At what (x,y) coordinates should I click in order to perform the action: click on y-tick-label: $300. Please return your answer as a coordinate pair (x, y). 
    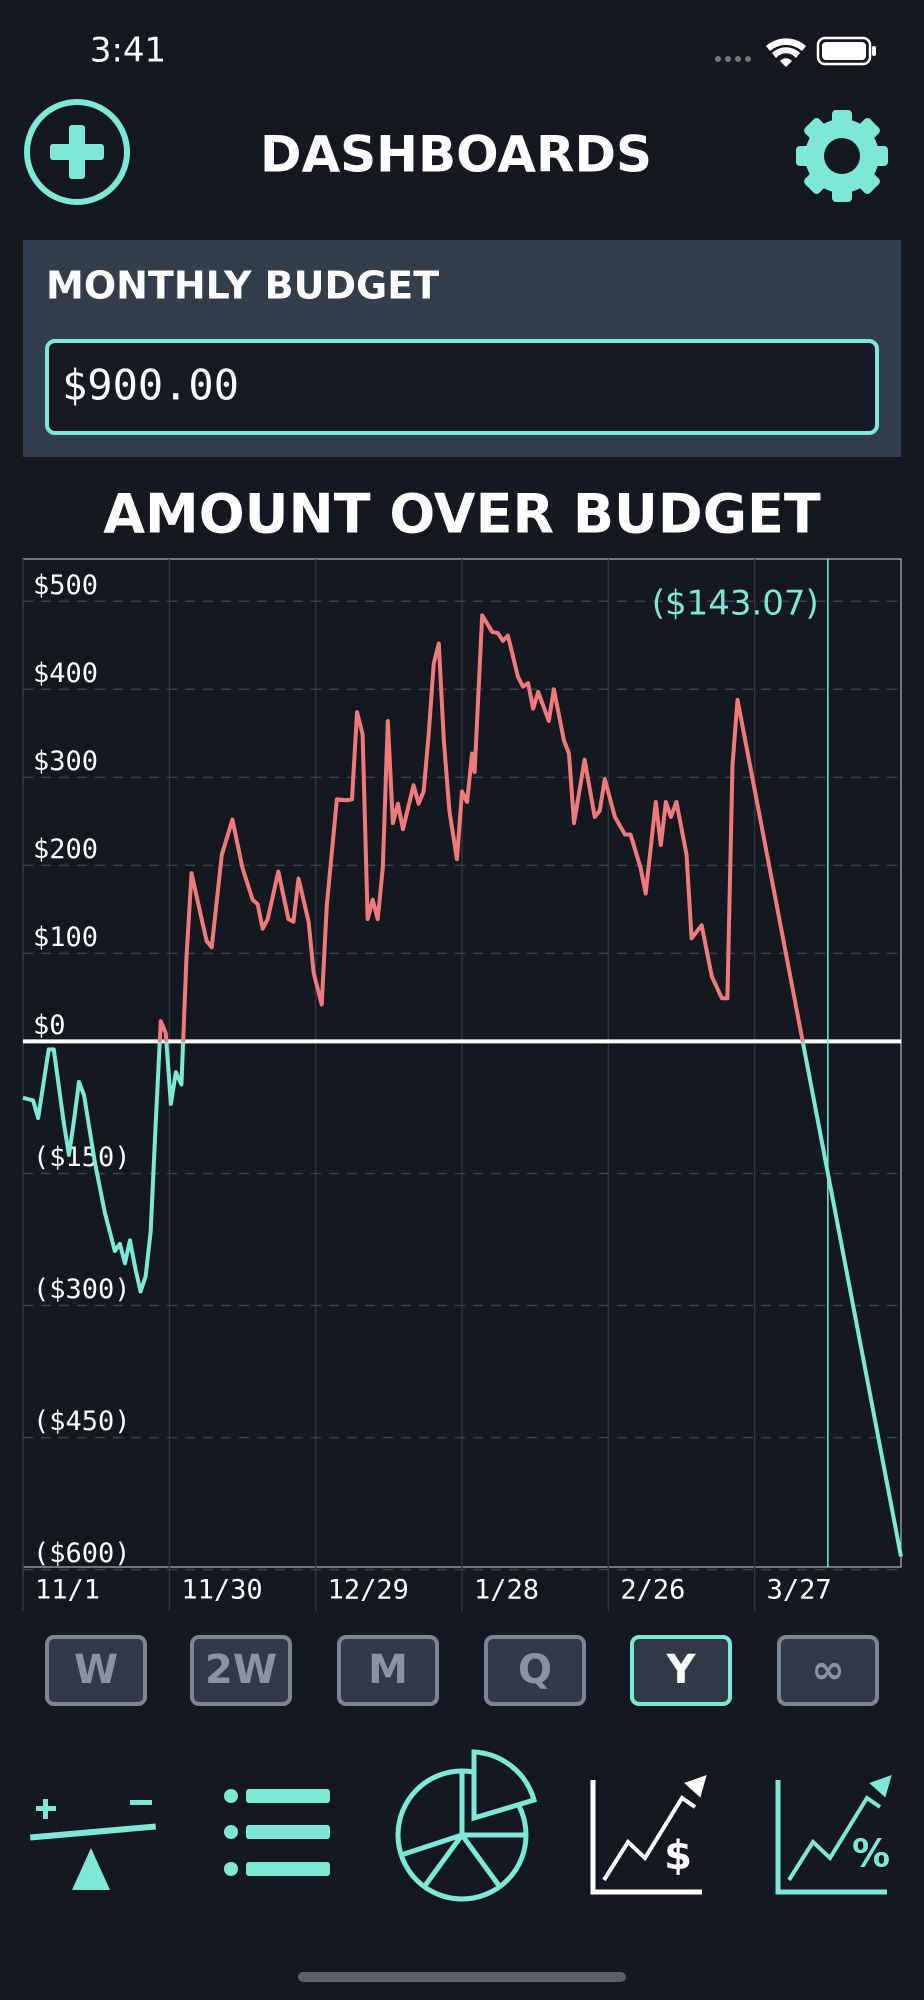
    Looking at the image, I should click on (65, 761).